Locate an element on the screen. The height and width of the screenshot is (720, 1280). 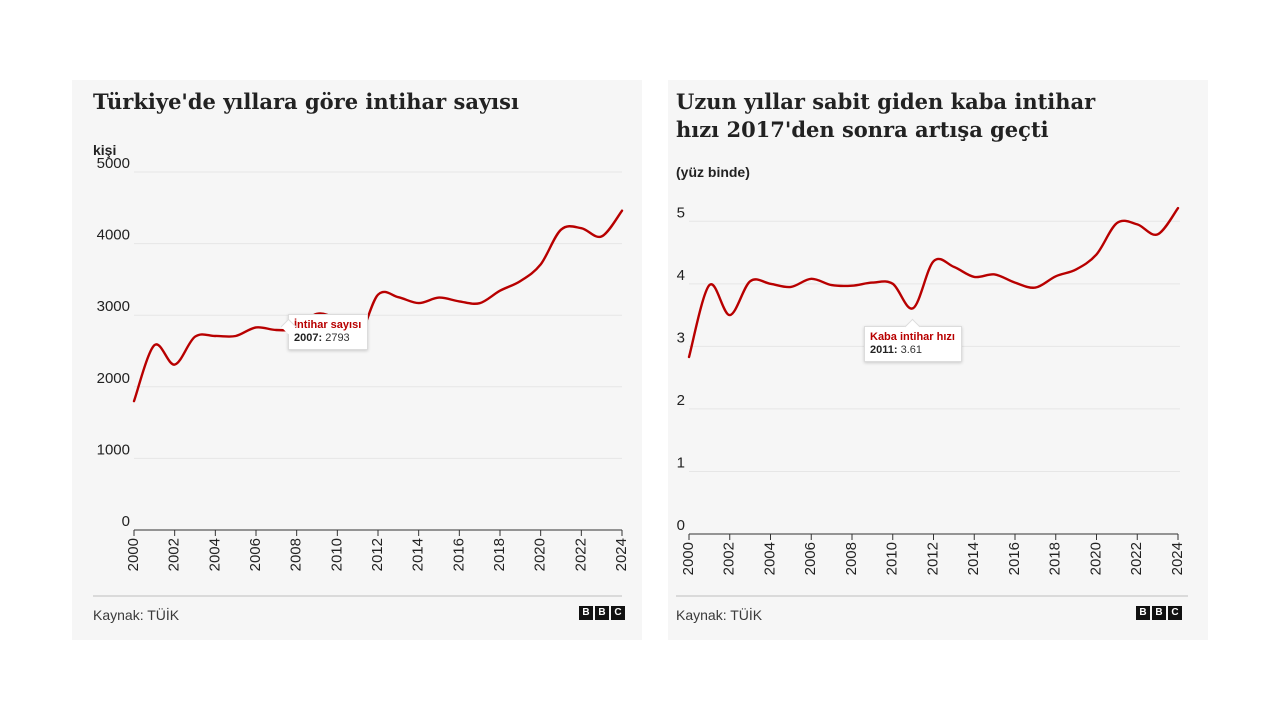
tooltip-series-name: Kaba intihar hızı is located at coordinates (912, 337).